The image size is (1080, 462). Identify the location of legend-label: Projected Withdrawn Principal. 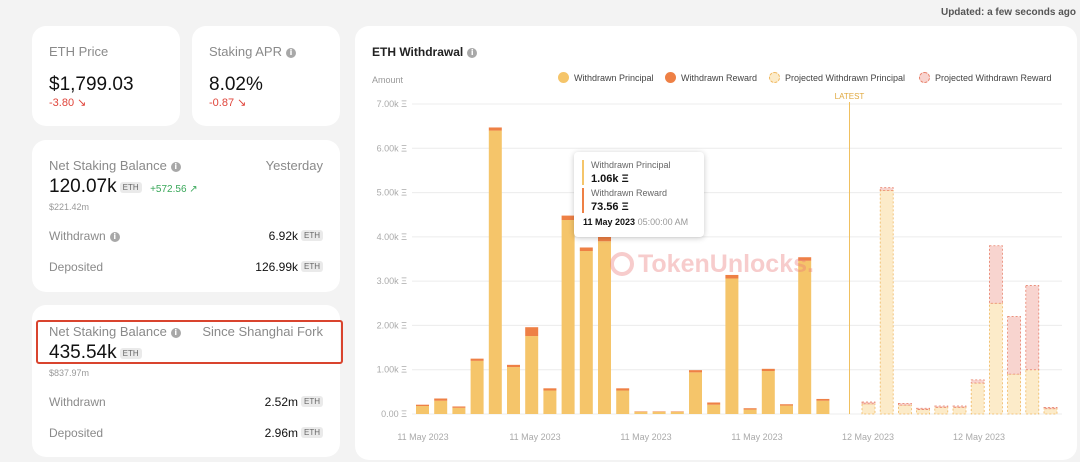
(845, 78).